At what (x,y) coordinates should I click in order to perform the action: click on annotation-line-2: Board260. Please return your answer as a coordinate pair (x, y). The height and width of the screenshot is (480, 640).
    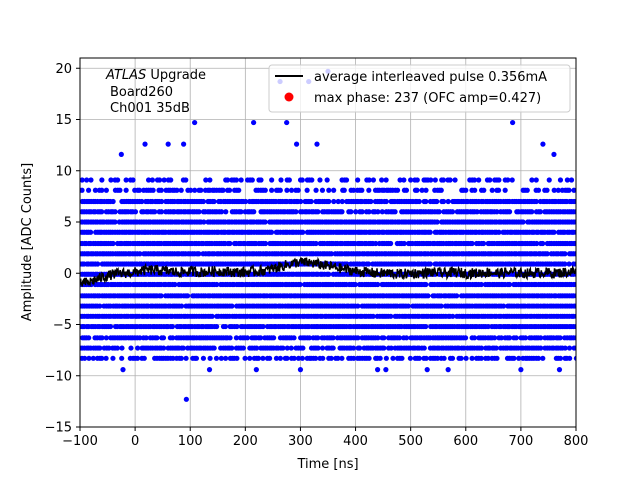
    Looking at the image, I should click on (141, 92).